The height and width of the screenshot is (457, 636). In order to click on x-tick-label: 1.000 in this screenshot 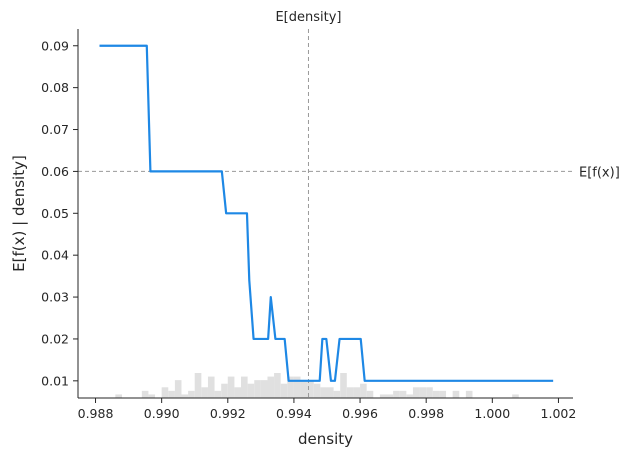, I will do `click(492, 413)`.